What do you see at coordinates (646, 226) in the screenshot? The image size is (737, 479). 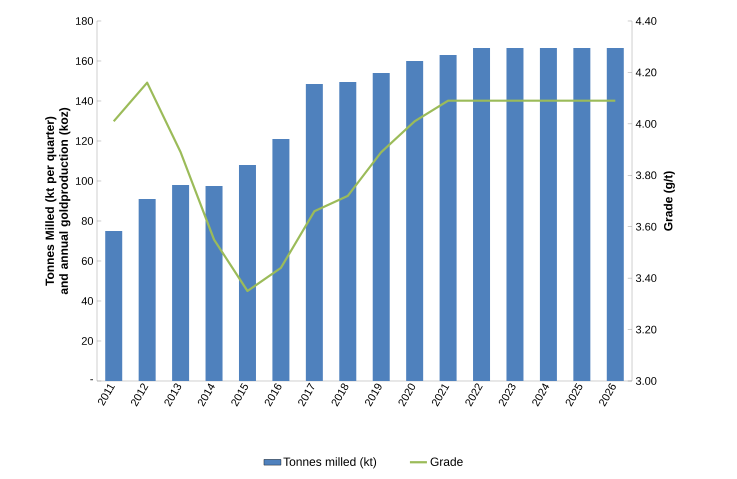 I see `y2-tick-label: 3.60` at bounding box center [646, 226].